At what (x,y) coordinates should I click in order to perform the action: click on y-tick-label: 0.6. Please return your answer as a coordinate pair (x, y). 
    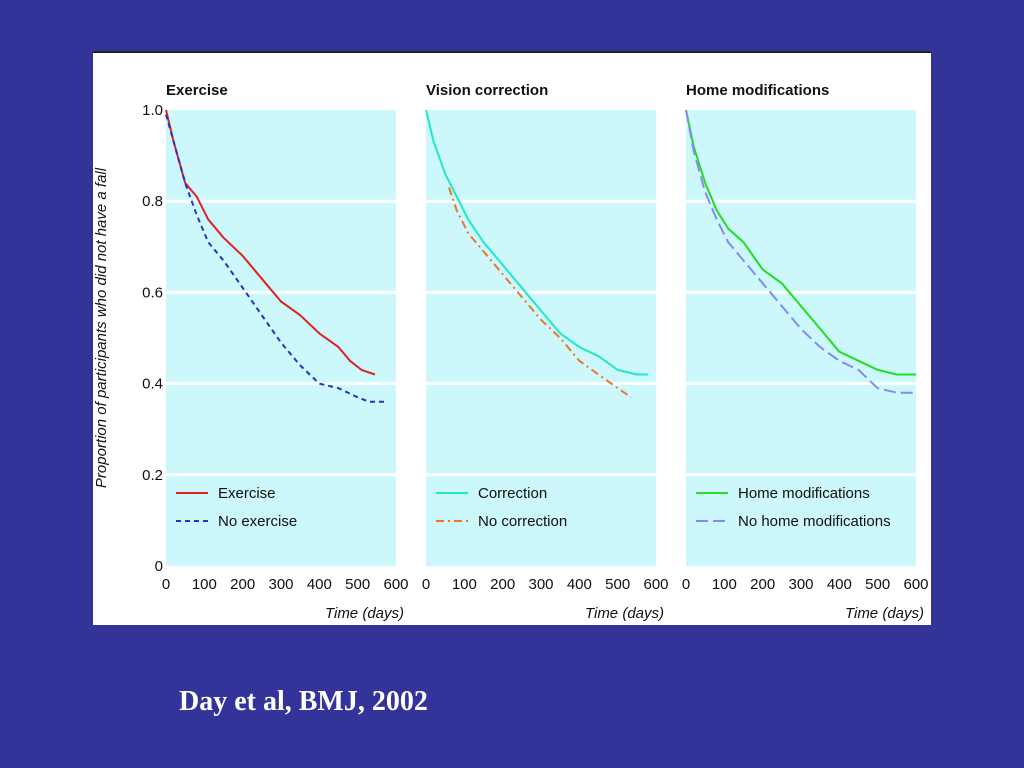
    Looking at the image, I should click on (152, 292).